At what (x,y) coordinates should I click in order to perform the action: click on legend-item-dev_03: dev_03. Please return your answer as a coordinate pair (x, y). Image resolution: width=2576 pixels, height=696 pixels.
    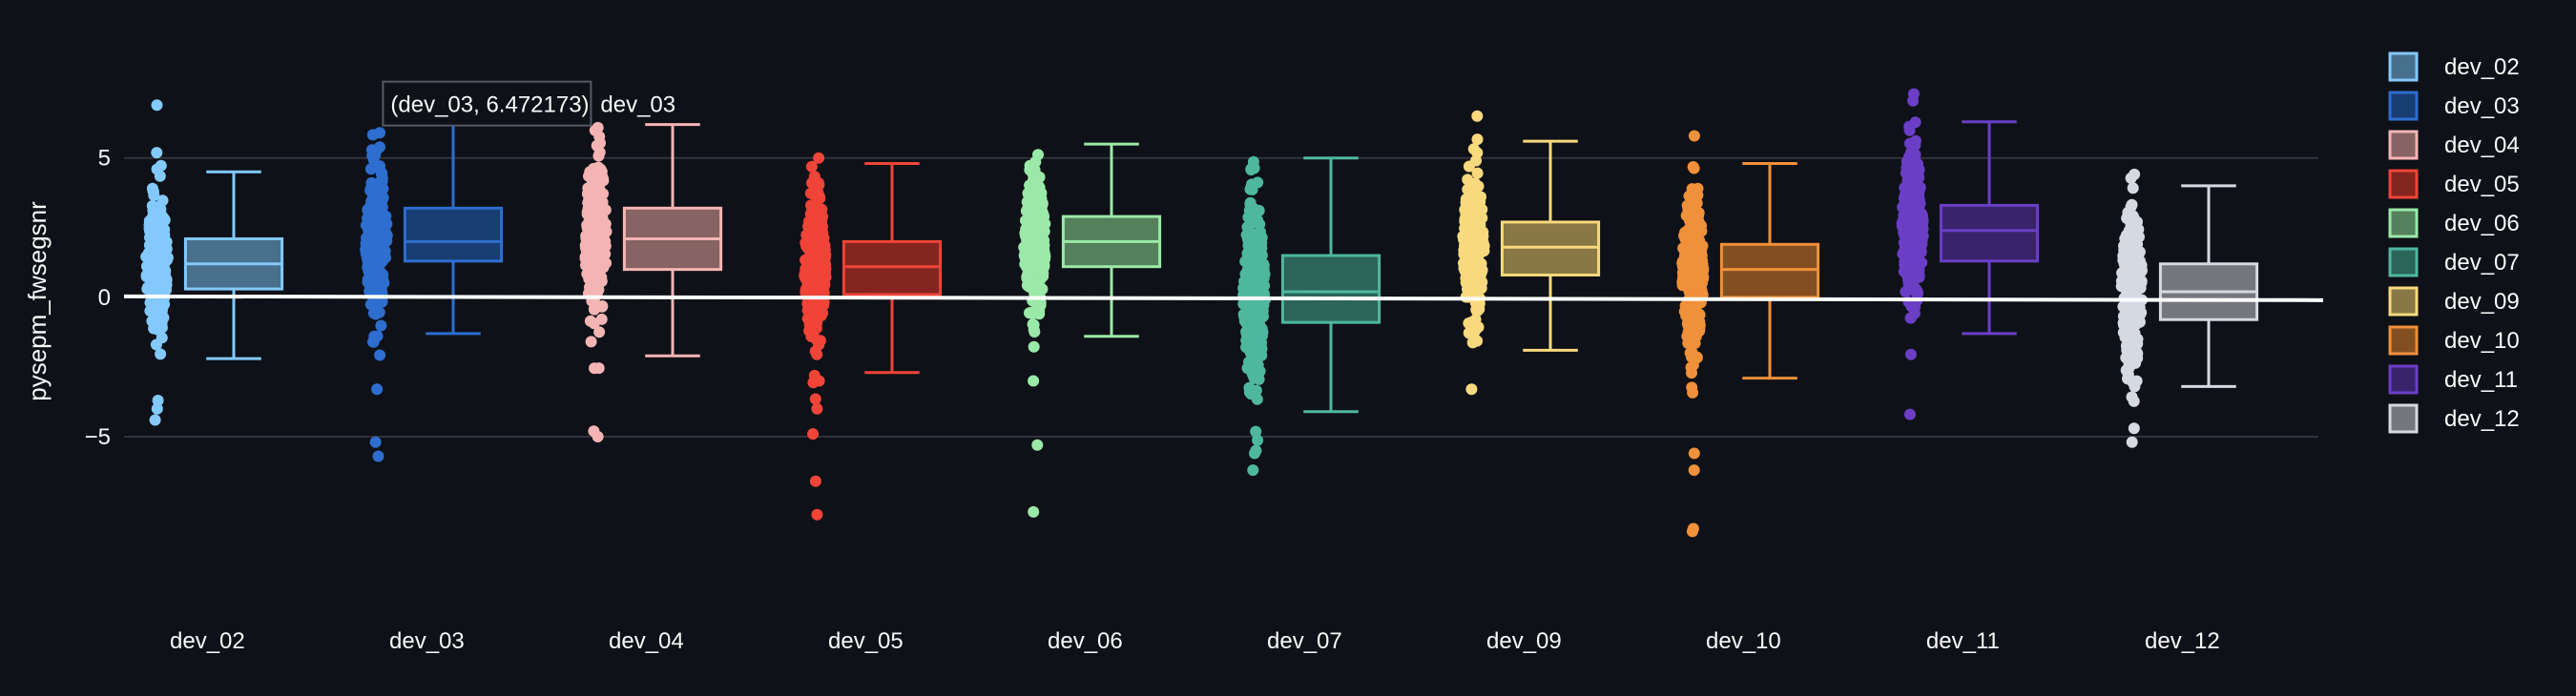
    Looking at the image, I should click on (2454, 106).